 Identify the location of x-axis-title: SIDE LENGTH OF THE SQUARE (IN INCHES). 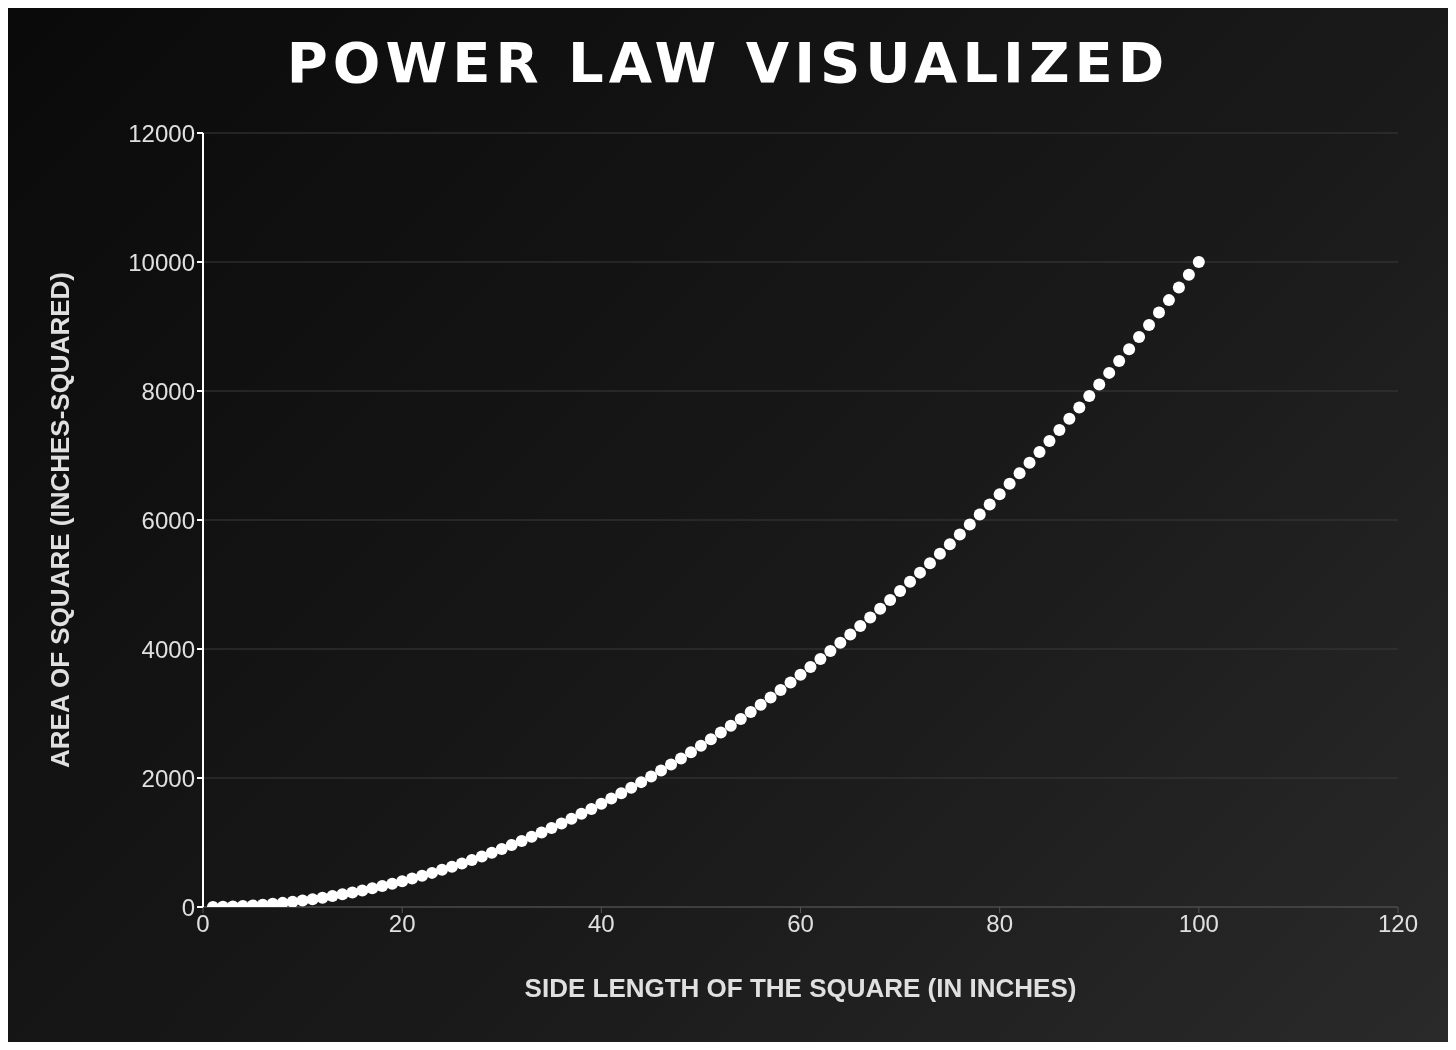
(800, 988).